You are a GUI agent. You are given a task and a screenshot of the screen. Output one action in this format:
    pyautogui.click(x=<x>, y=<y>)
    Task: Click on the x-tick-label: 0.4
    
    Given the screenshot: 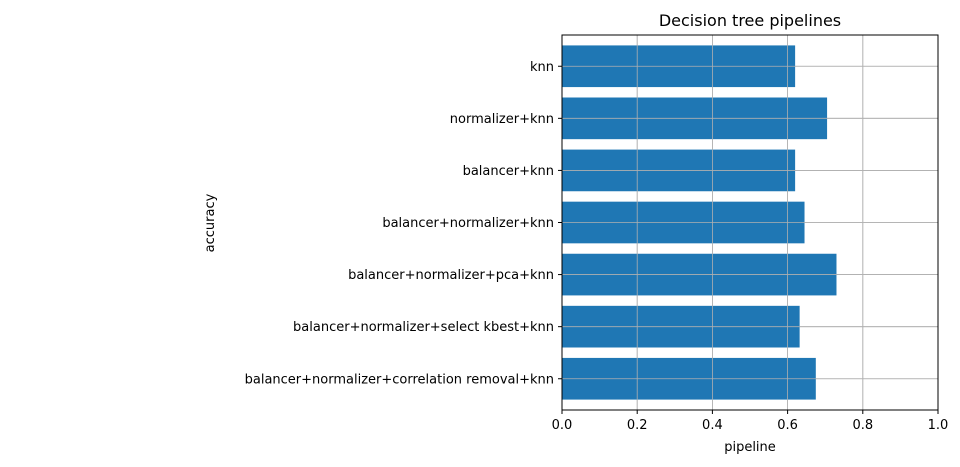 What is the action you would take?
    pyautogui.click(x=712, y=425)
    